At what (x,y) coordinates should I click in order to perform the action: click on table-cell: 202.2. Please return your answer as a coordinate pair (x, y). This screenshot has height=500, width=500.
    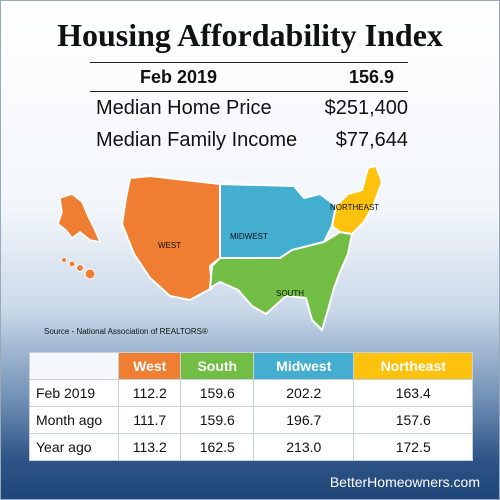
    Looking at the image, I should click on (304, 393).